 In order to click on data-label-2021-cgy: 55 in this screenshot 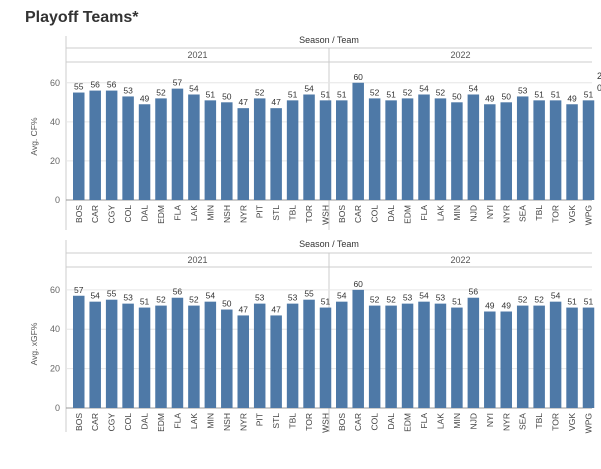, I will do `click(112, 294)`.